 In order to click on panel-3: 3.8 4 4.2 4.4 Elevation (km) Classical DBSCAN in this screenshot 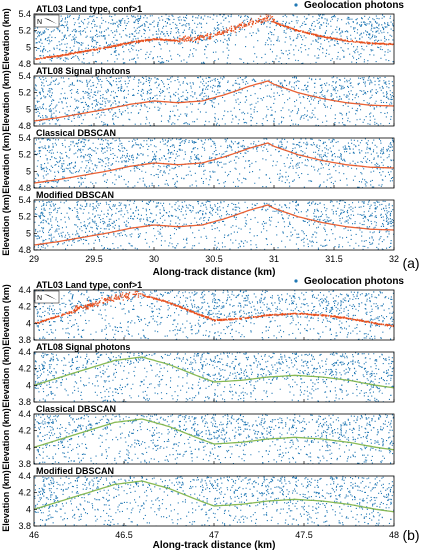, I will do `click(198, 437)`.